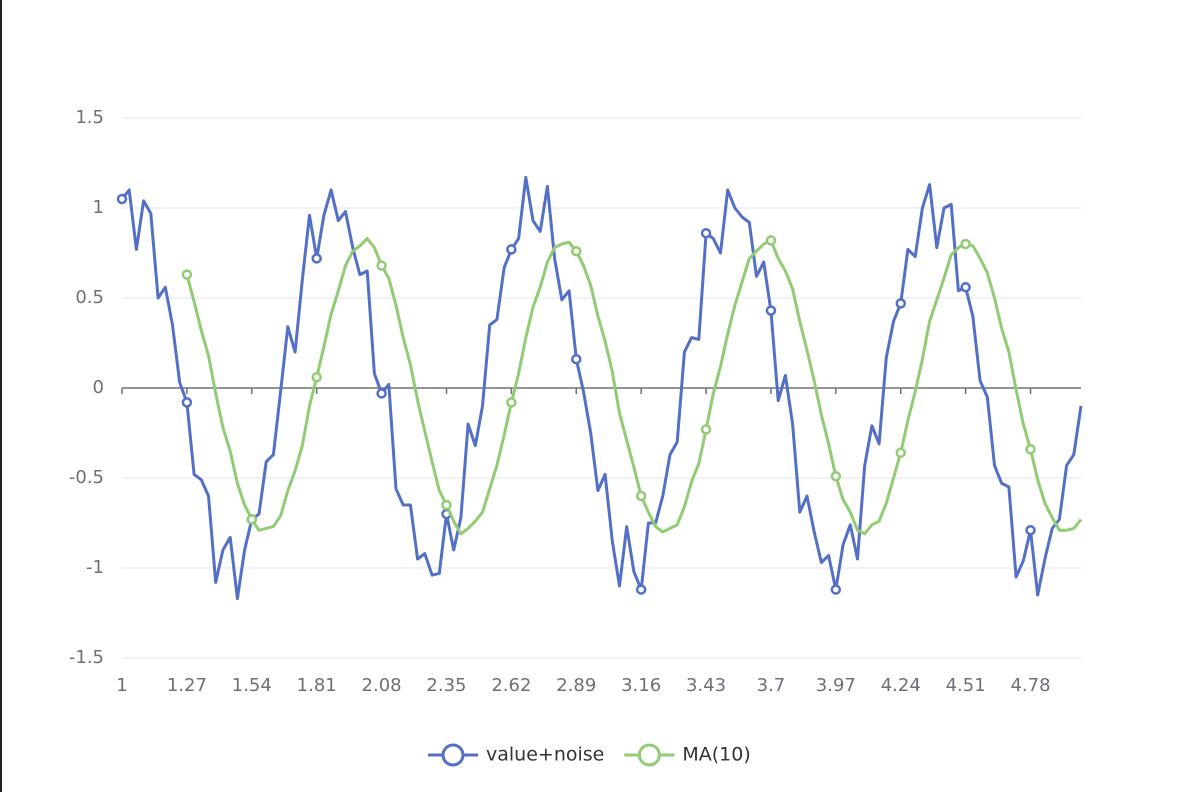  What do you see at coordinates (771, 685) in the screenshot?
I see `x-tick-label: 3.7` at bounding box center [771, 685].